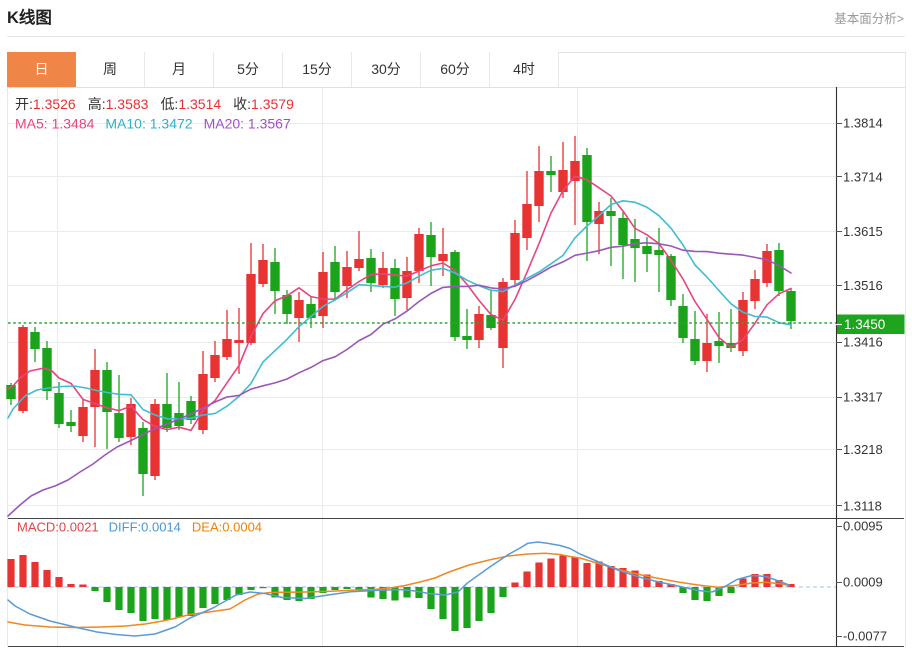  What do you see at coordinates (862, 505) in the screenshot?
I see `svg-text: 1.3118` at bounding box center [862, 505].